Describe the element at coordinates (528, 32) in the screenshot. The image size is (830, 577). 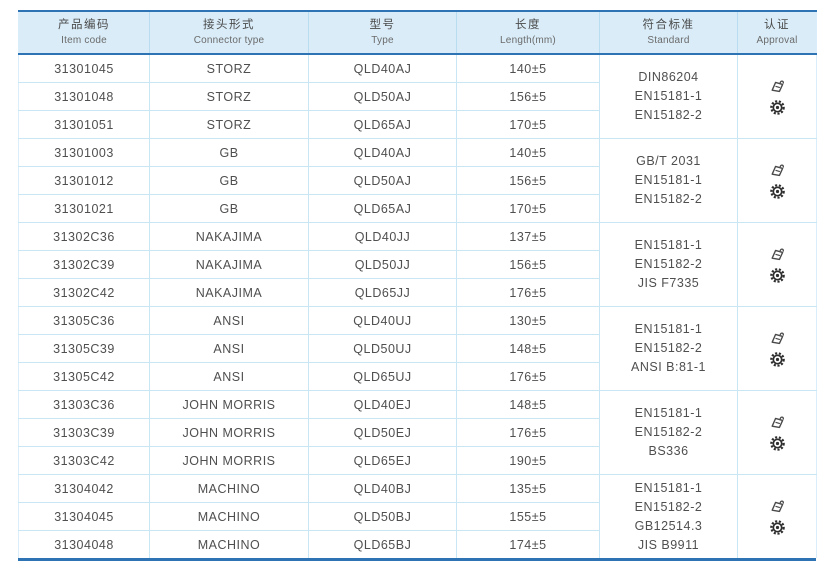
I see `column-header-length: 长度 Length(mm)` at that location.